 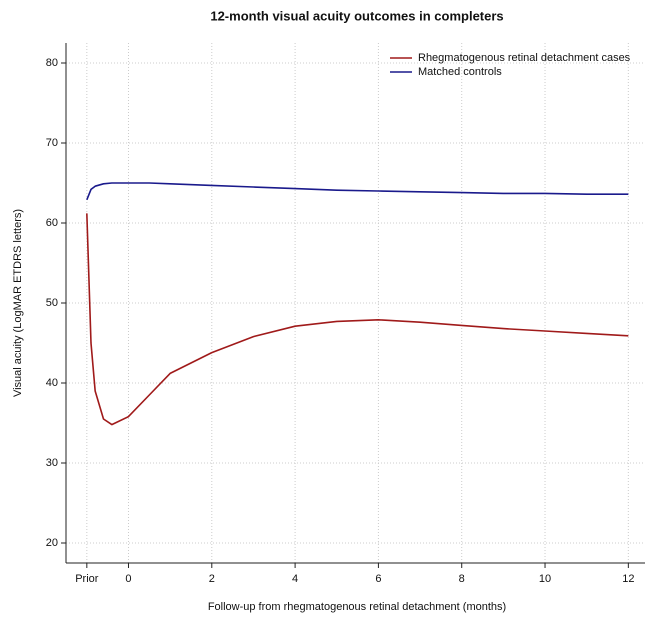 What do you see at coordinates (87, 579) in the screenshot?
I see `x-tick-label: Prior` at bounding box center [87, 579].